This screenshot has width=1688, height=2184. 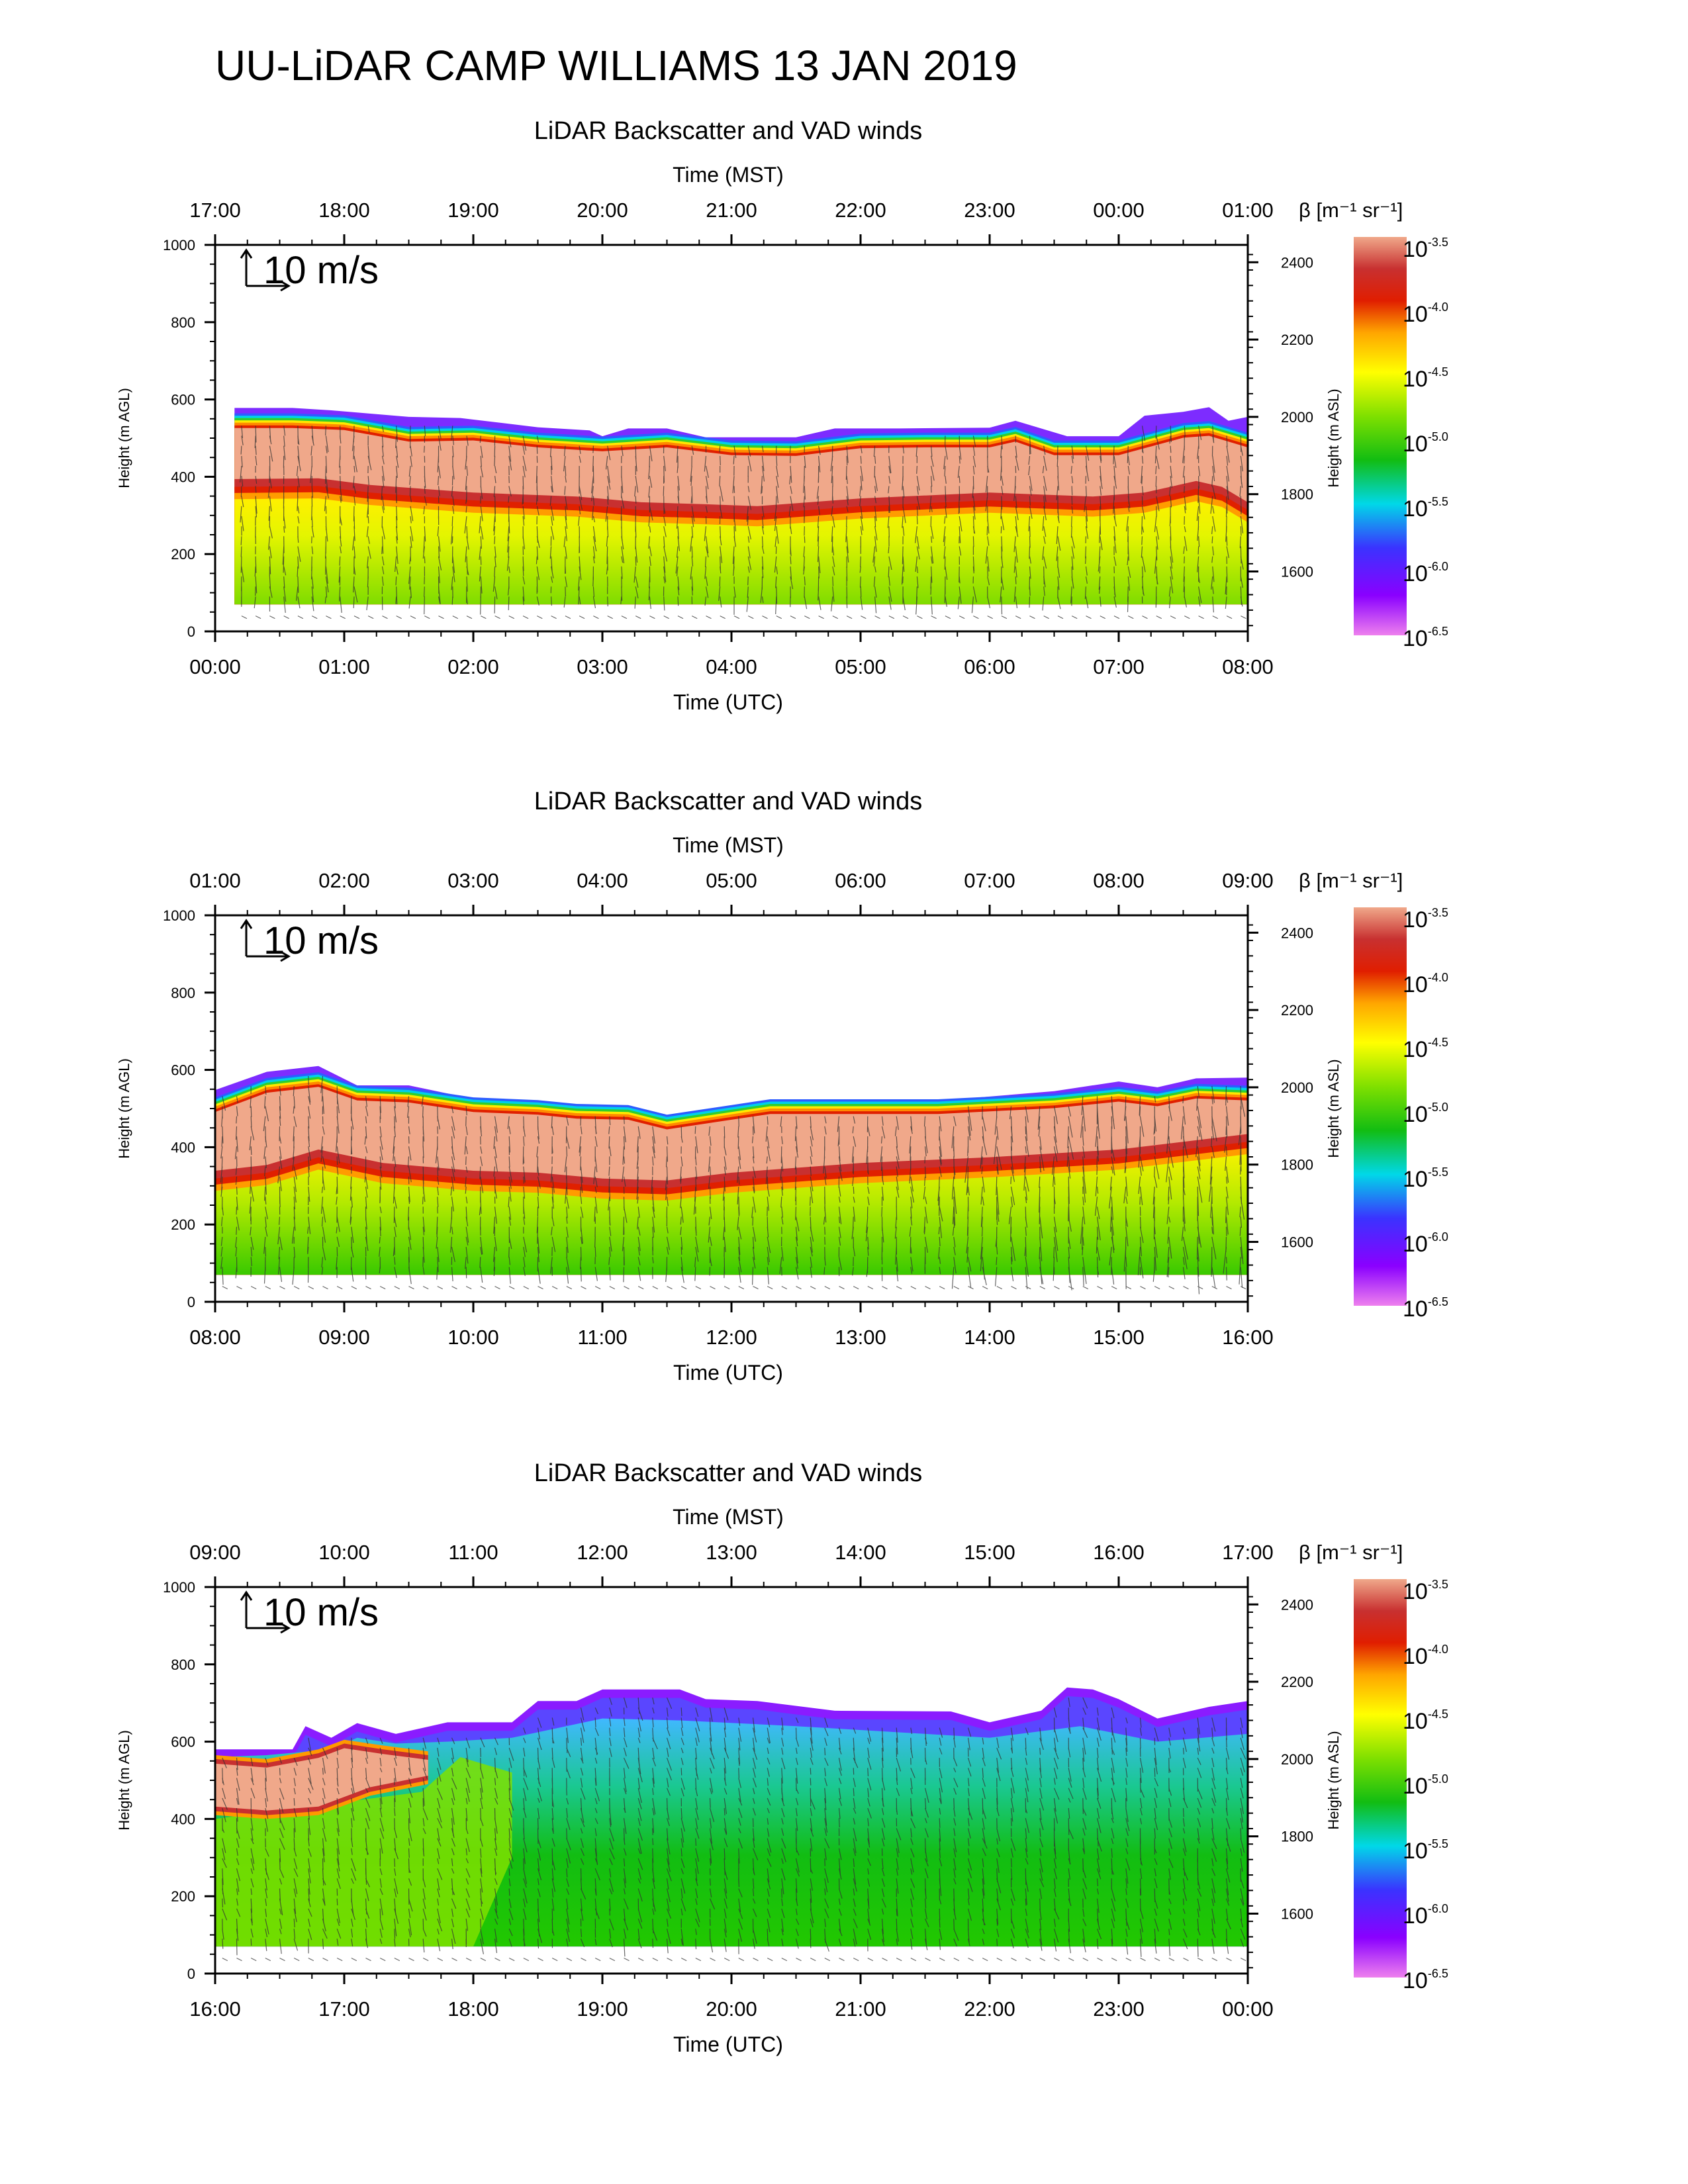 I want to click on x-top-tick-label: 17:00, so click(x=1248, y=1553).